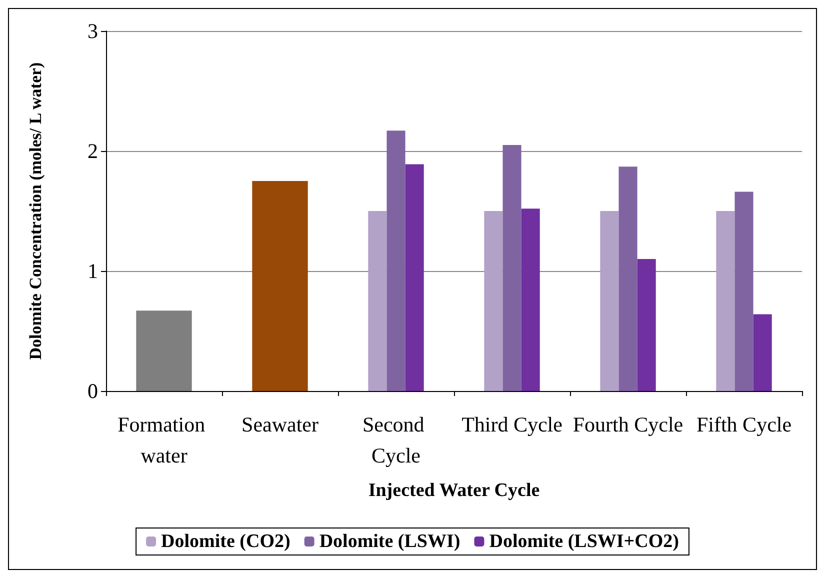 Image resolution: width=825 pixels, height=578 pixels. Describe the element at coordinates (93, 151) in the screenshot. I see `y-tick-label: 2` at that location.